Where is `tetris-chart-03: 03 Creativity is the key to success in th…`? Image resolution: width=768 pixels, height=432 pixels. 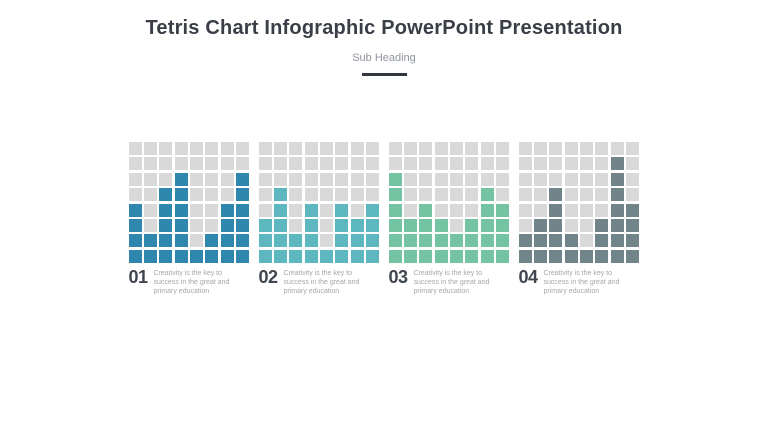 tetris-chart-03: 03 Creativity is the key to success in th… is located at coordinates (449, 219).